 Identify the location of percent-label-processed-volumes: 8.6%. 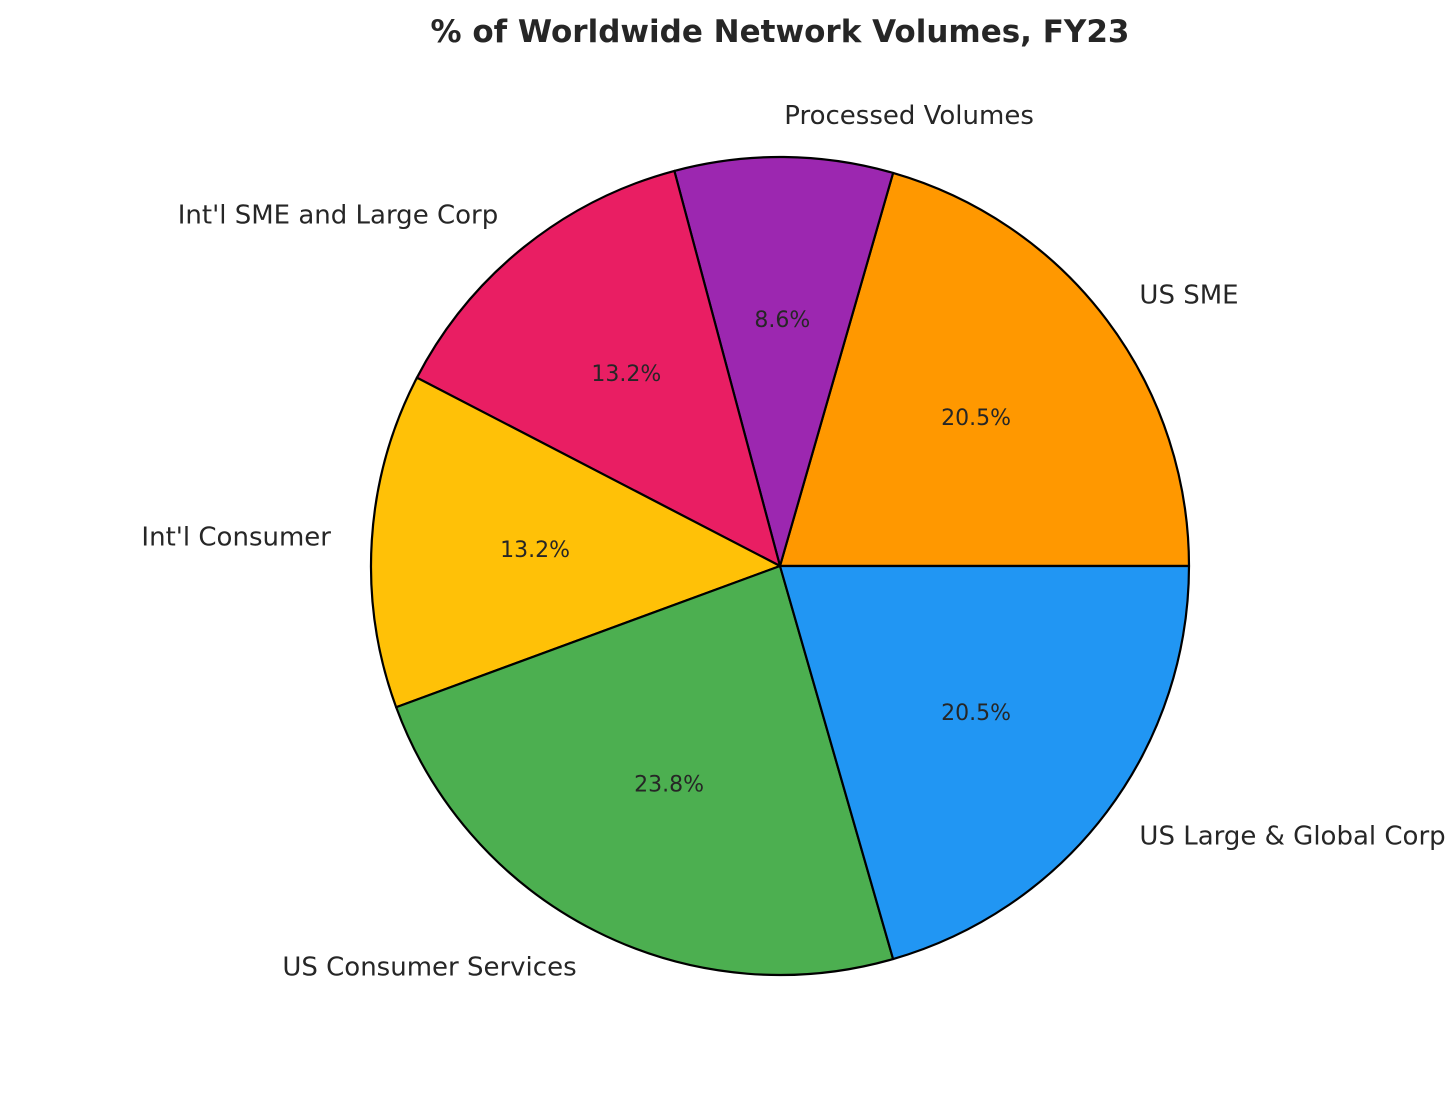
(782, 320).